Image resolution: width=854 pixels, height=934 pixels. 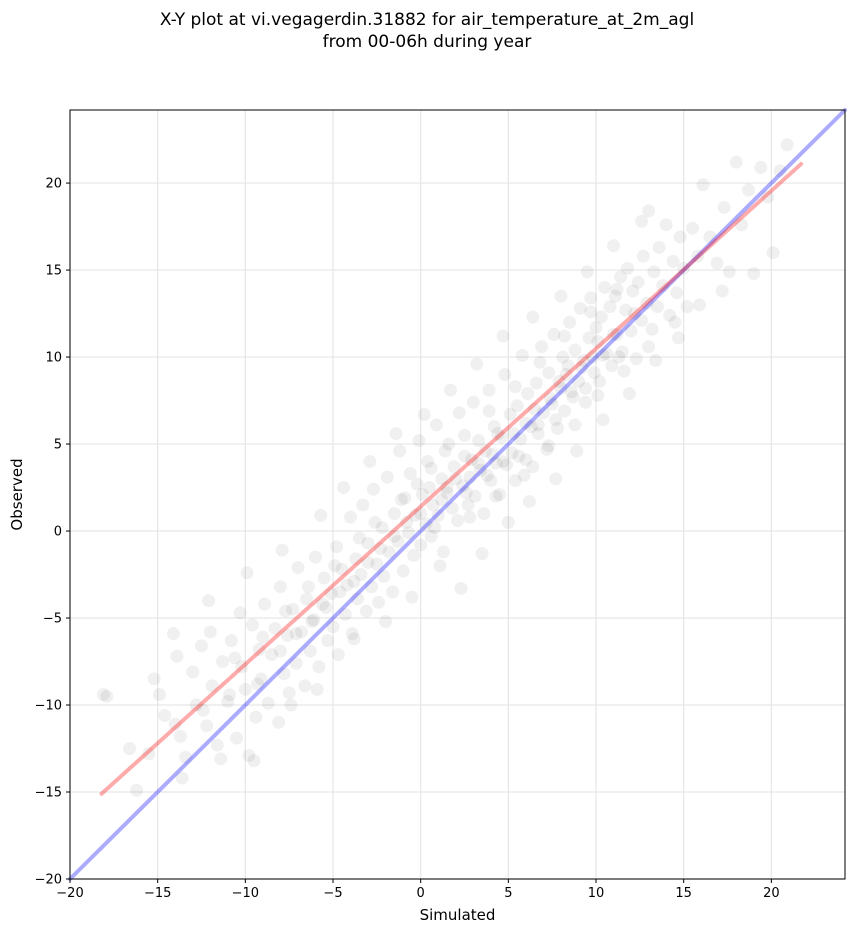 I want to click on y-tick-label: 20, so click(x=53, y=184).